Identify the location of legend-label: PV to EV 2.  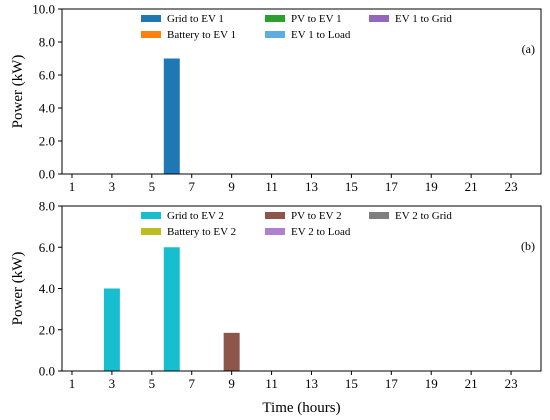
(316, 216).